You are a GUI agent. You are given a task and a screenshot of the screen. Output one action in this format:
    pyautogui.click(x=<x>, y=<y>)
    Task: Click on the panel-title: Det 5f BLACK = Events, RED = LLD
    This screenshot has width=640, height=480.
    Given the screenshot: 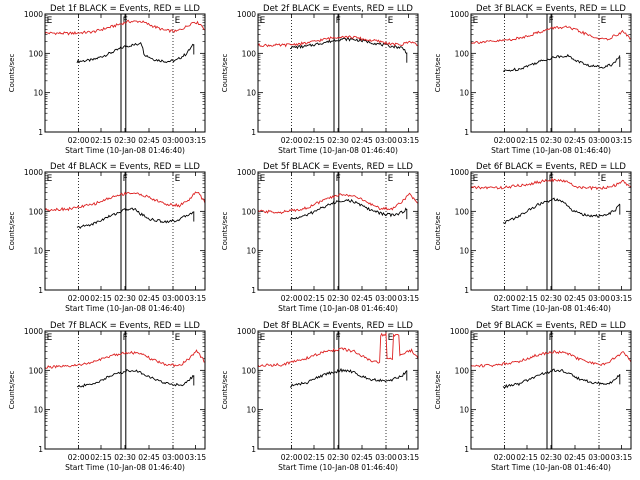 What is the action you would take?
    pyautogui.click(x=338, y=167)
    